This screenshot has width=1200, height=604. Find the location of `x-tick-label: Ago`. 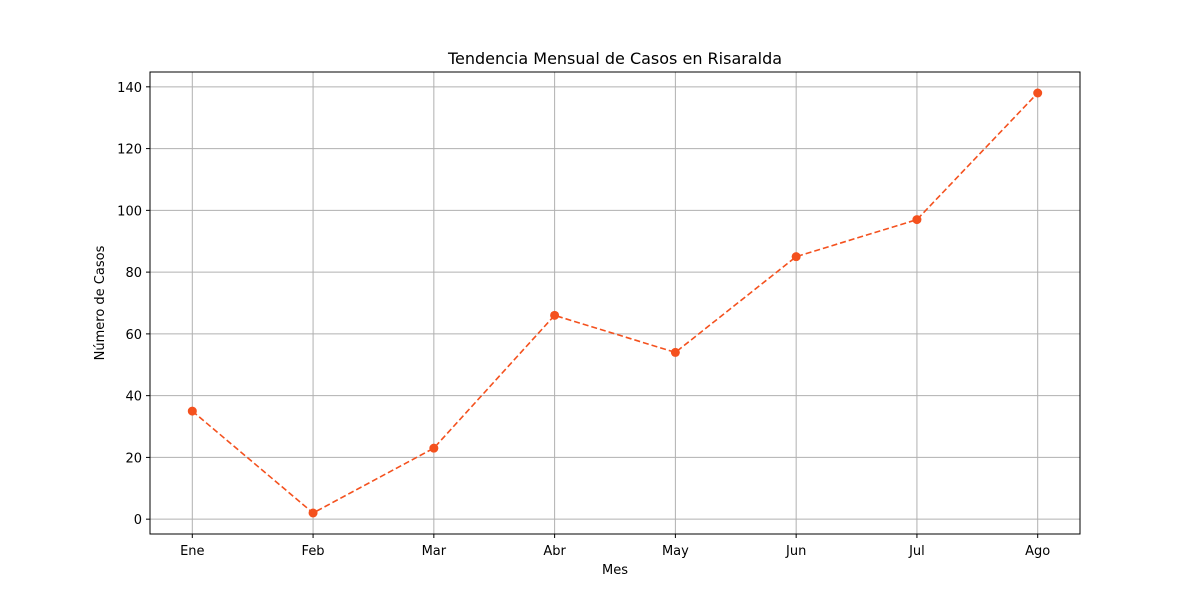

x-tick-label: Ago is located at coordinates (1037, 551).